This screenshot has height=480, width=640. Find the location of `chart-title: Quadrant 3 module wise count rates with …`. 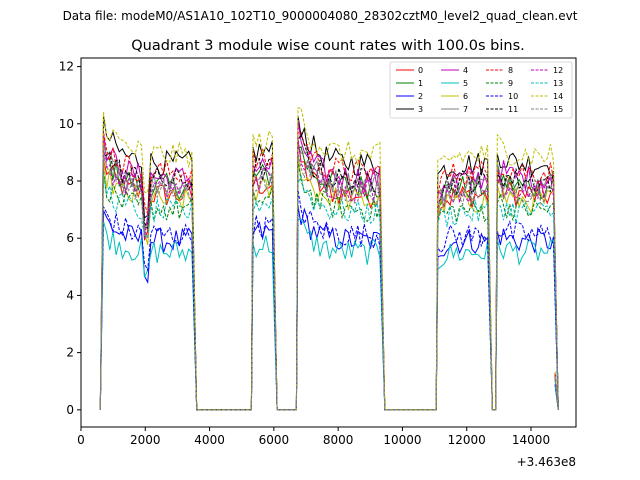

chart-title: Quadrant 3 module wise count rates with … is located at coordinates (328, 46).